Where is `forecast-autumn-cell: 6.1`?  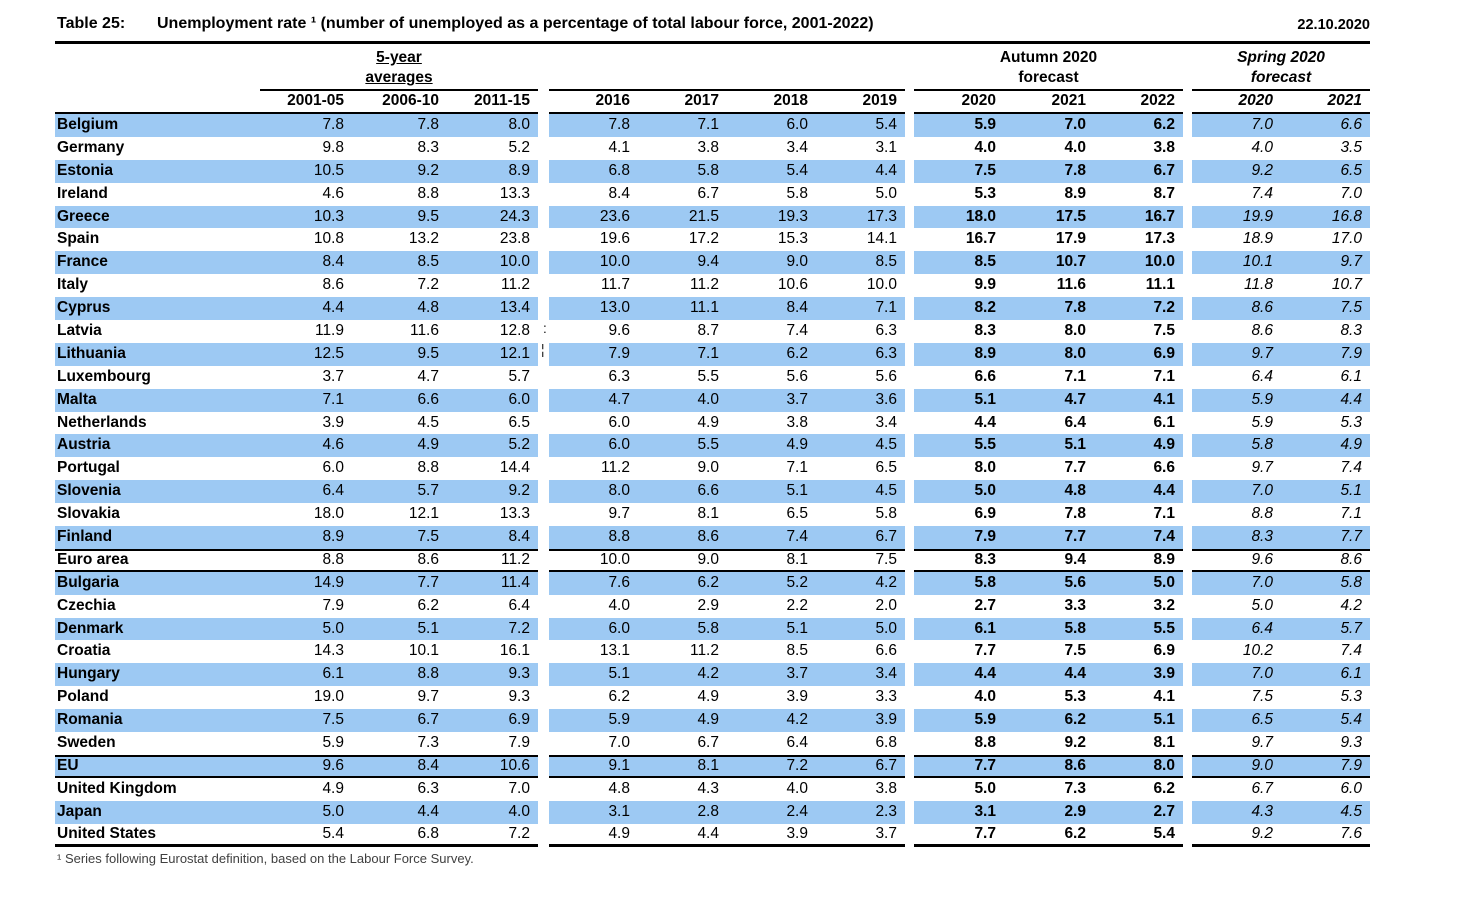
forecast-autumn-cell: 6.1 is located at coordinates (959, 629).